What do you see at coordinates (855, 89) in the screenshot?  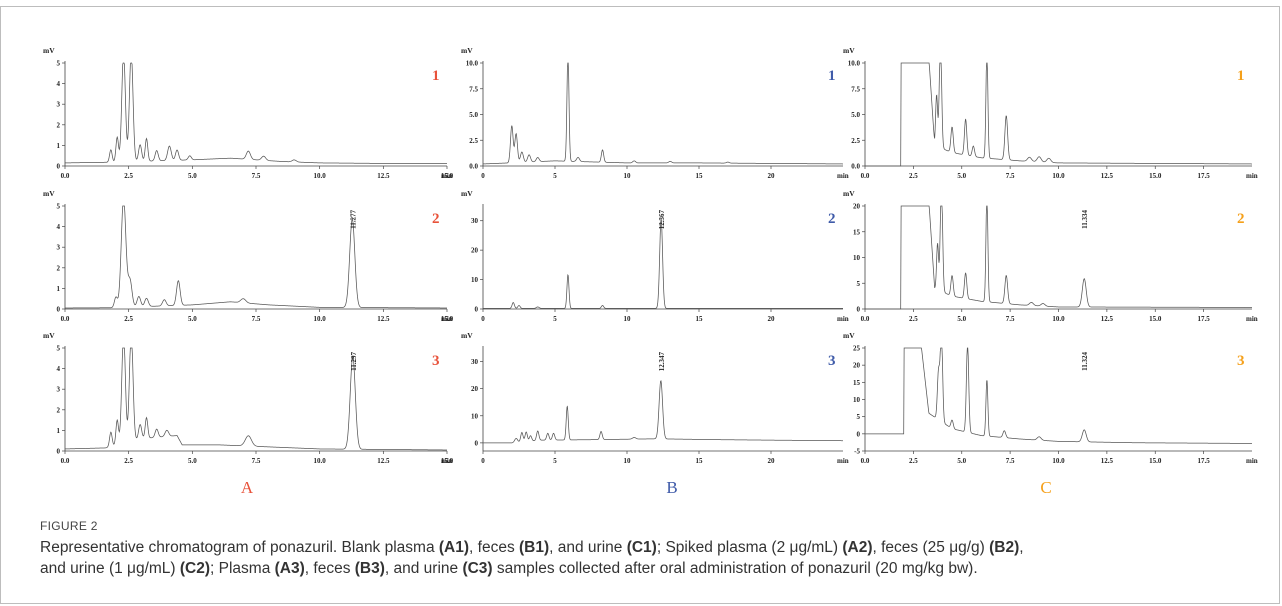 I see `y-tick-label: 7.5` at bounding box center [855, 89].